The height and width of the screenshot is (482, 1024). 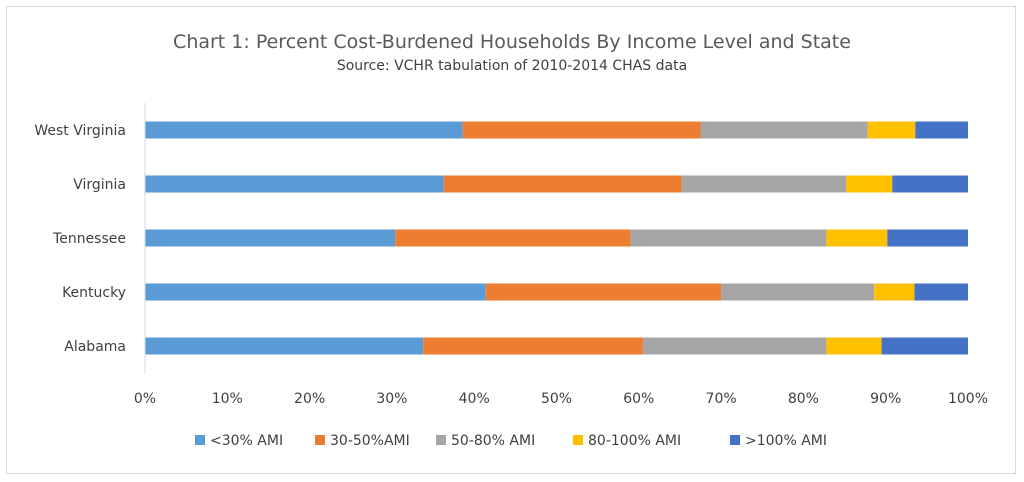 What do you see at coordinates (391, 399) in the screenshot?
I see `x-tick-label: 30%` at bounding box center [391, 399].